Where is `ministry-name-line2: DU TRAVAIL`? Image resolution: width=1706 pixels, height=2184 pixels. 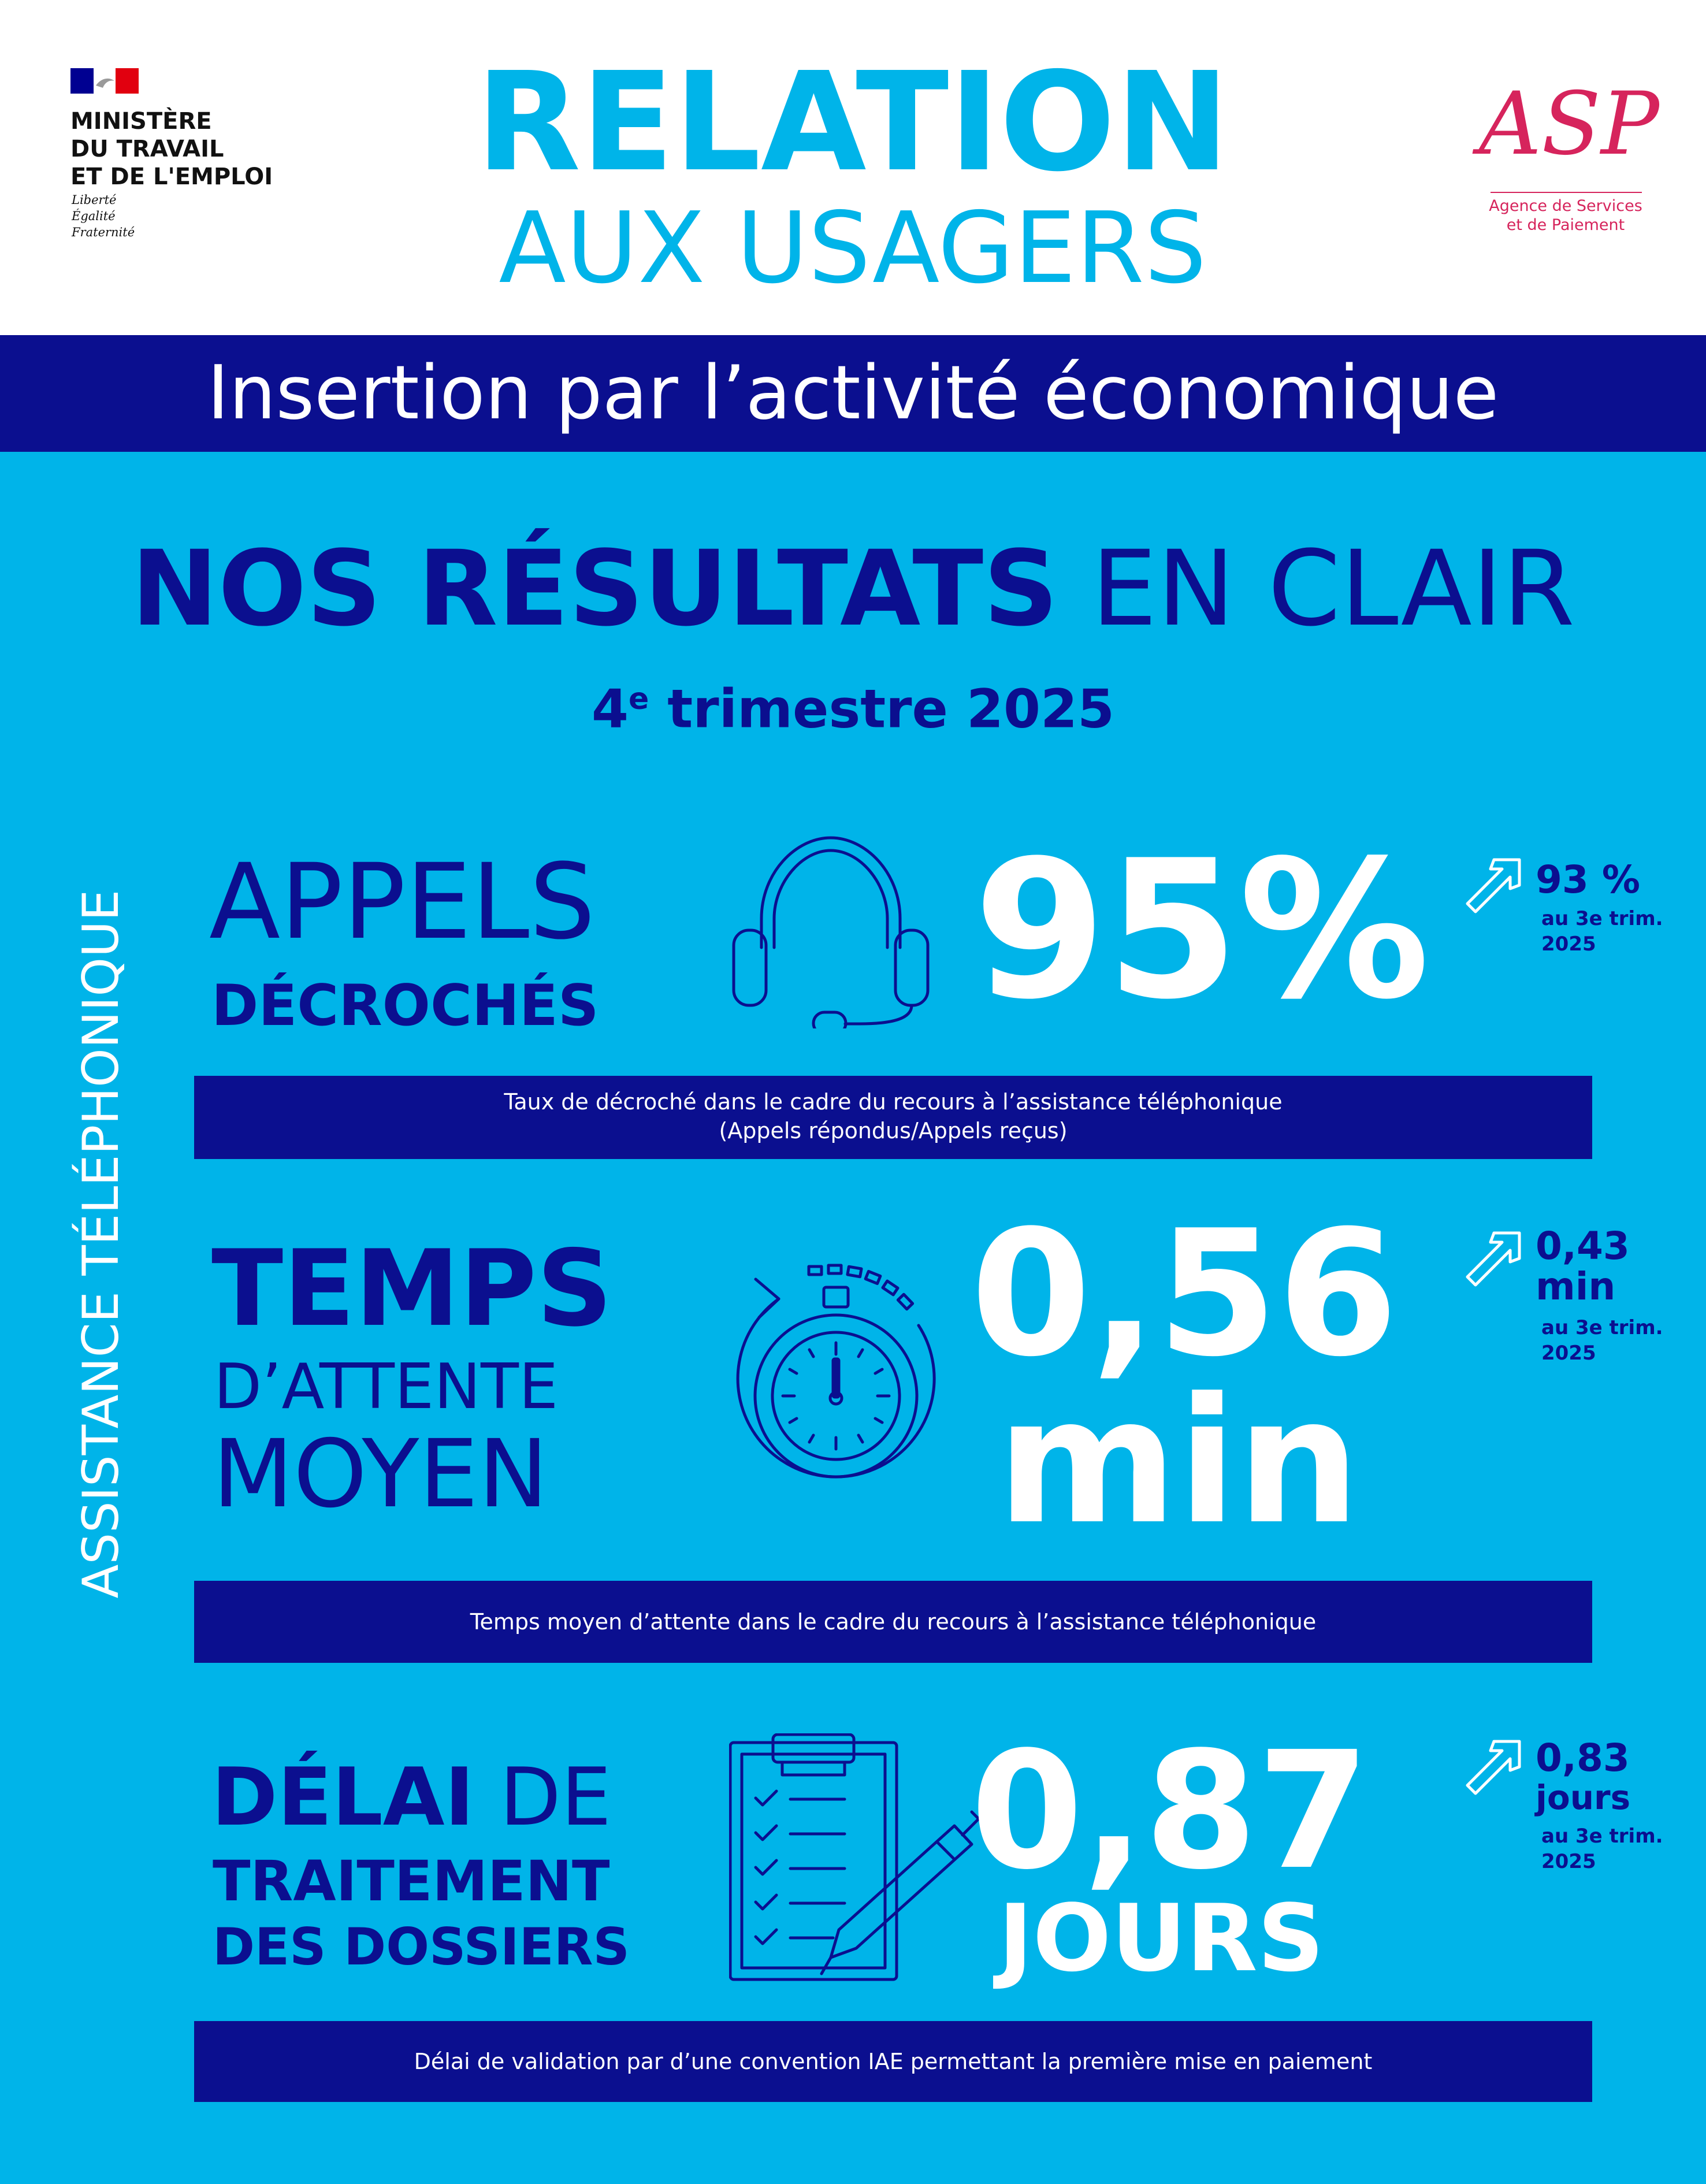
ministry-name-line2: DU TRAVAIL is located at coordinates (147, 149).